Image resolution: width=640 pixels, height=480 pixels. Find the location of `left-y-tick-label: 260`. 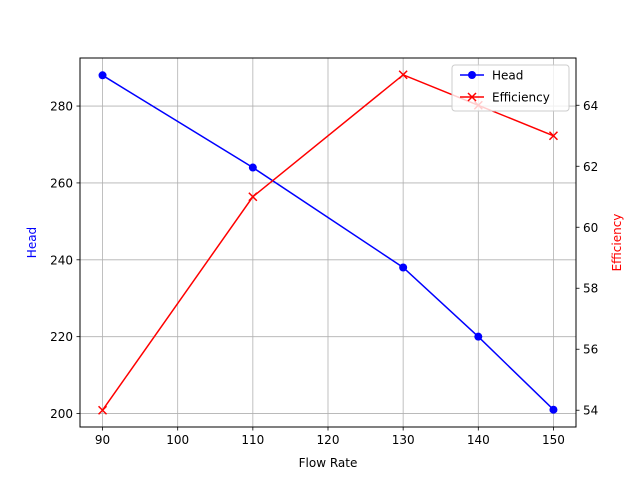

left-y-tick-label: 260 is located at coordinates (61, 183).